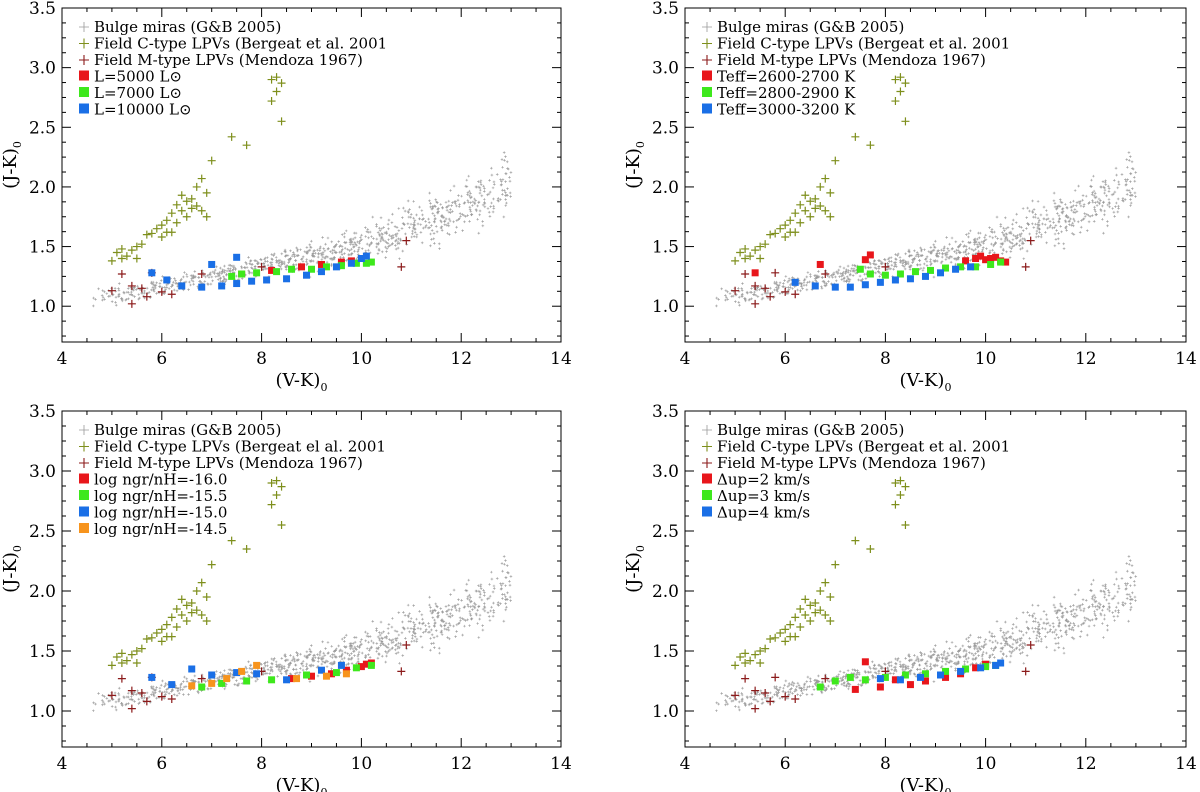 This screenshot has height=792, width=1200. Describe the element at coordinates (851, 60) in the screenshot. I see `legend-entry: Field M-type LPVs (Mendoza 1967)` at that location.